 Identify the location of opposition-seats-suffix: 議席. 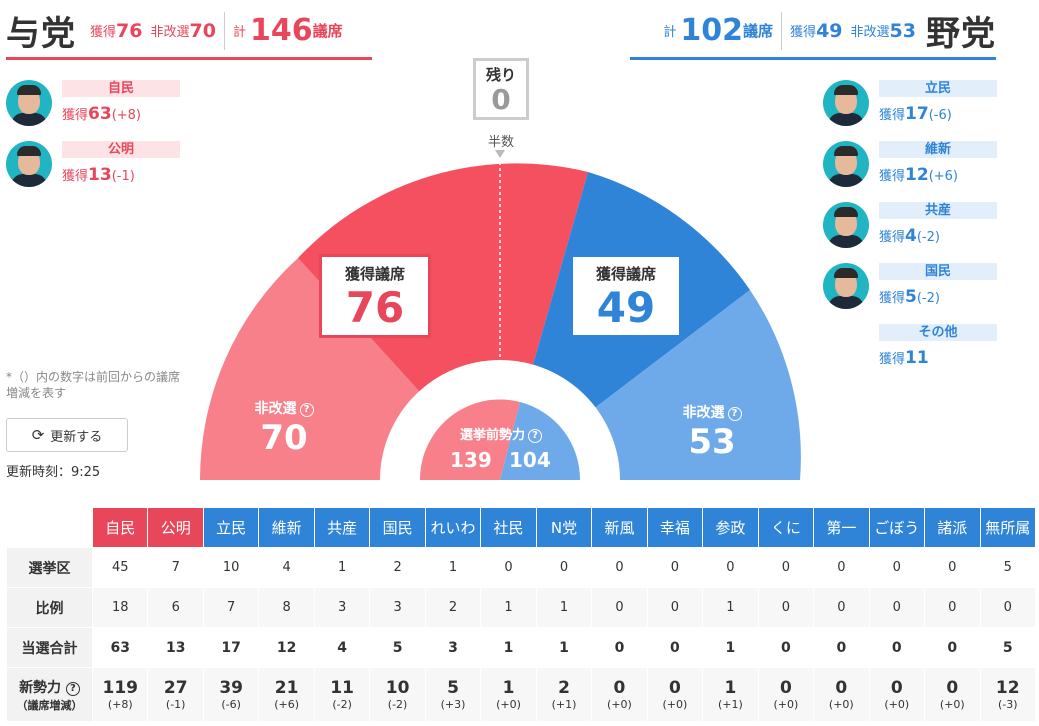
(758, 31).